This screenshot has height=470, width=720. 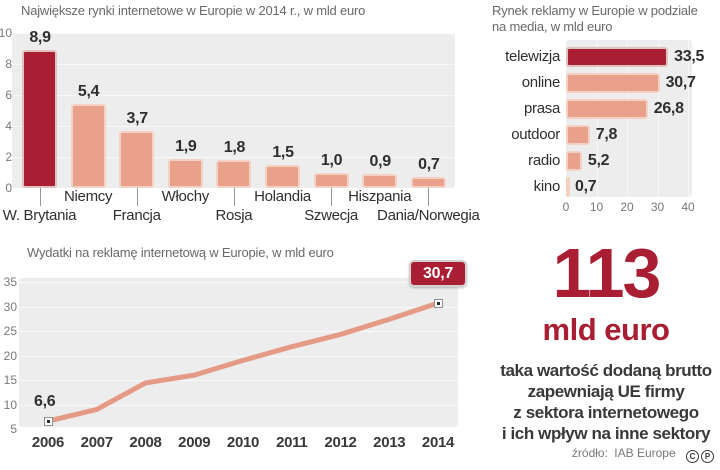 What do you see at coordinates (566, 207) in the screenshot?
I see `x-tick-label: 0` at bounding box center [566, 207].